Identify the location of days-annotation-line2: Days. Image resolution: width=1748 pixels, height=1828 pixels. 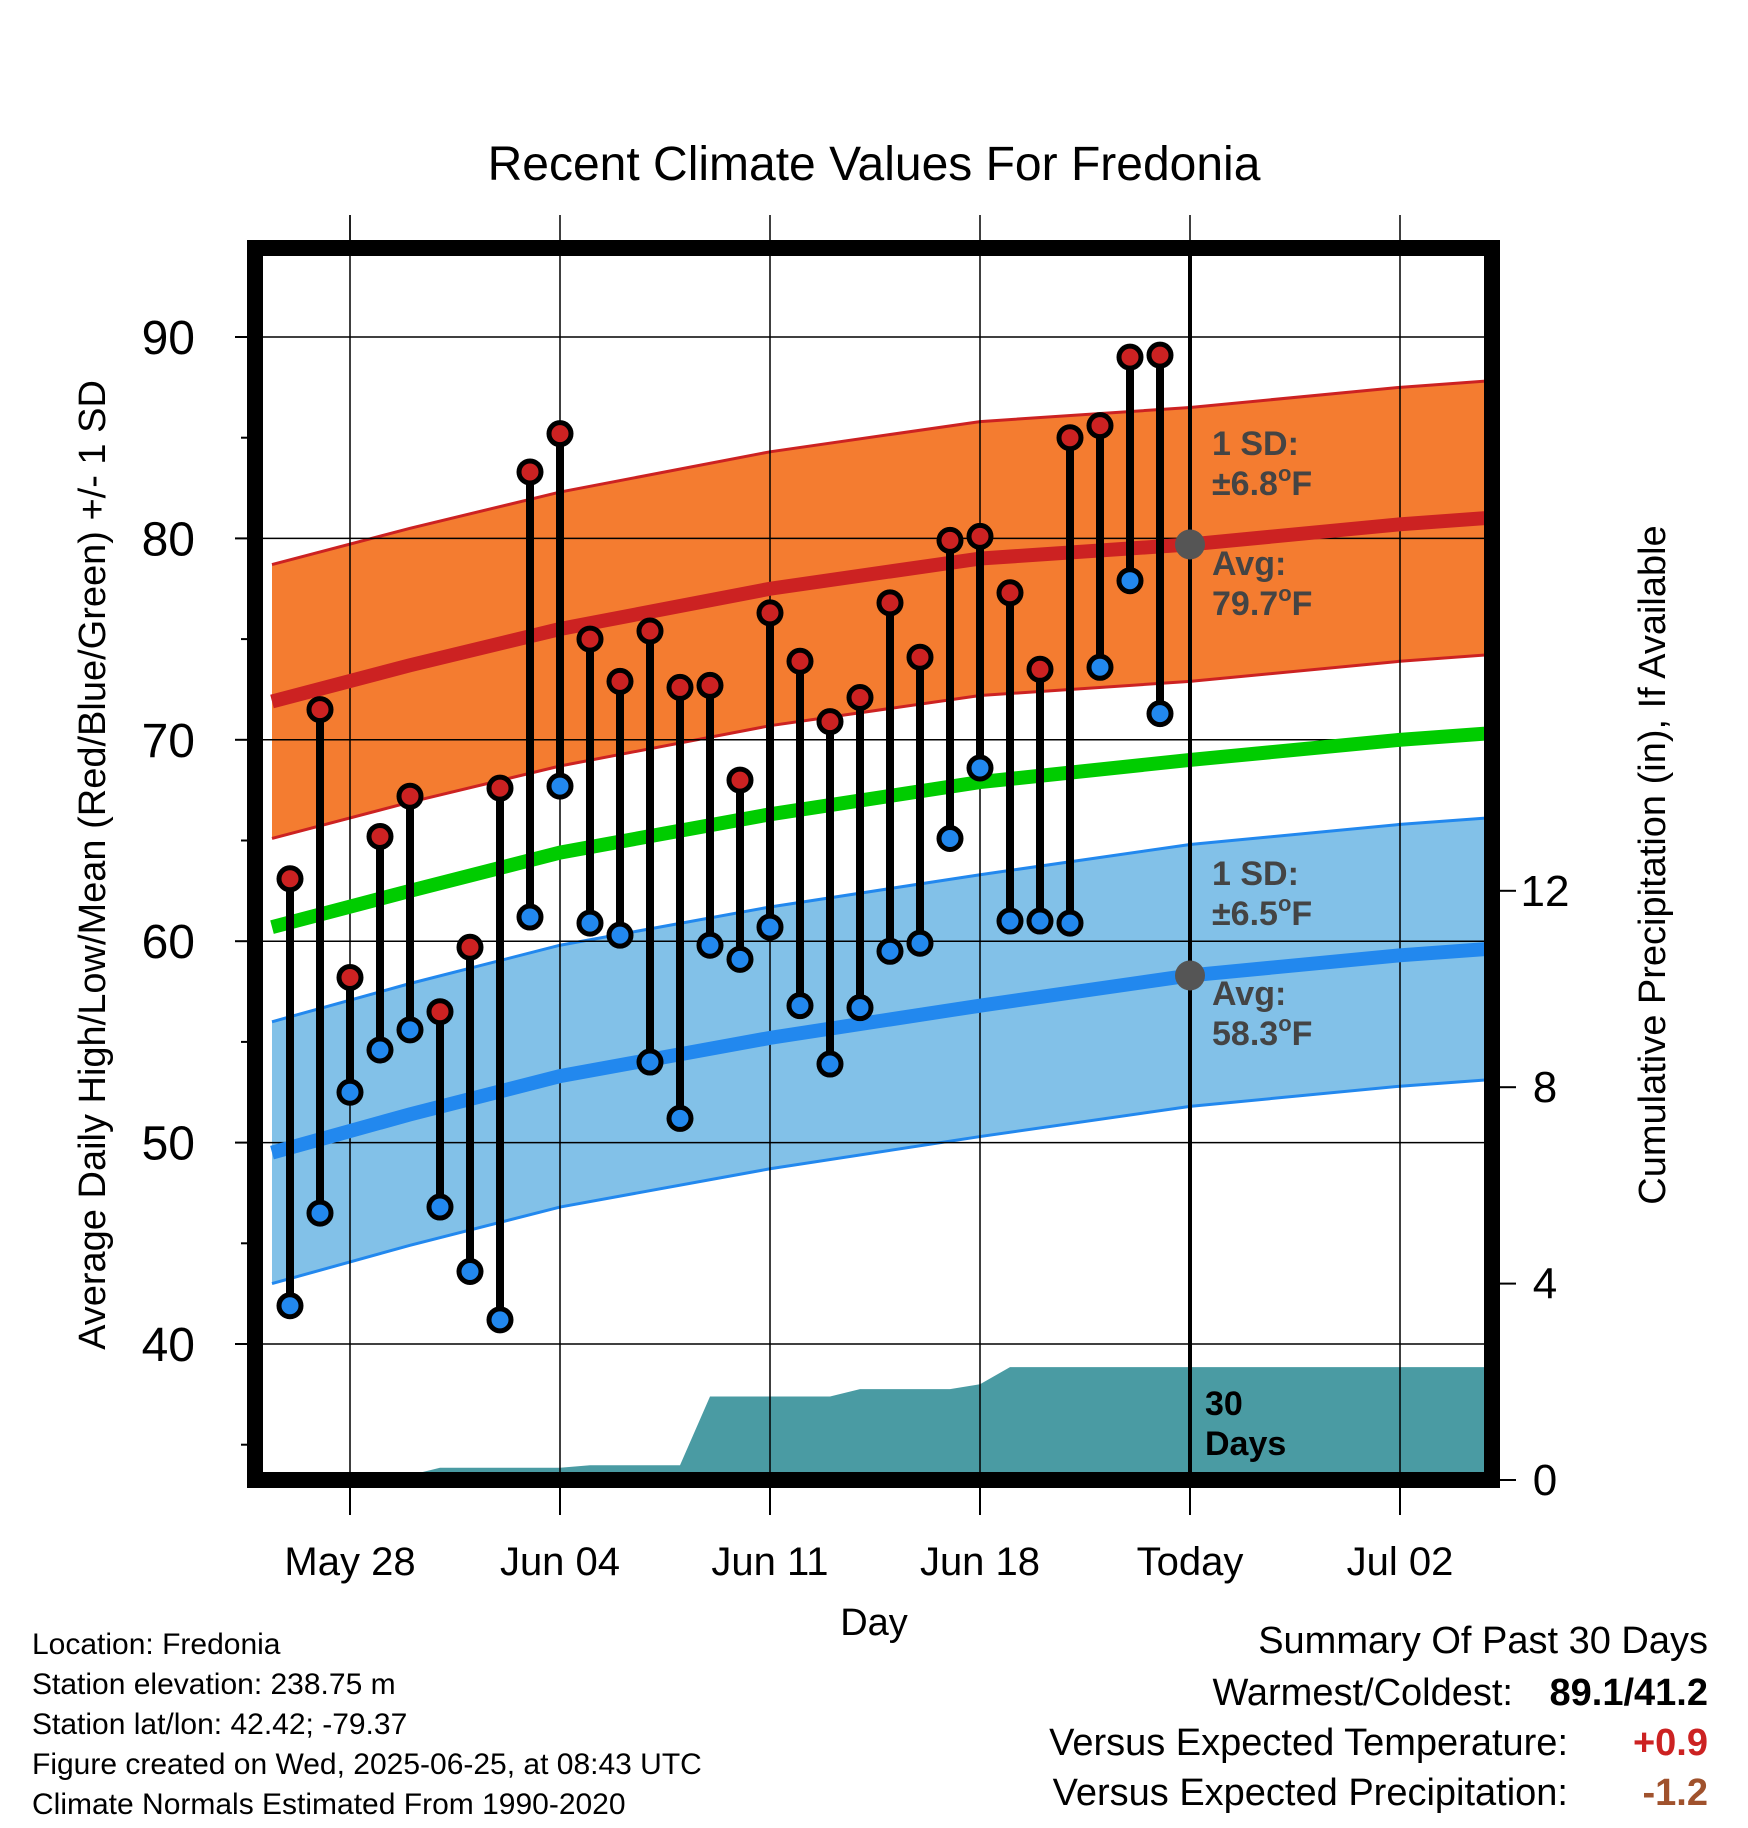
(1245, 1444).